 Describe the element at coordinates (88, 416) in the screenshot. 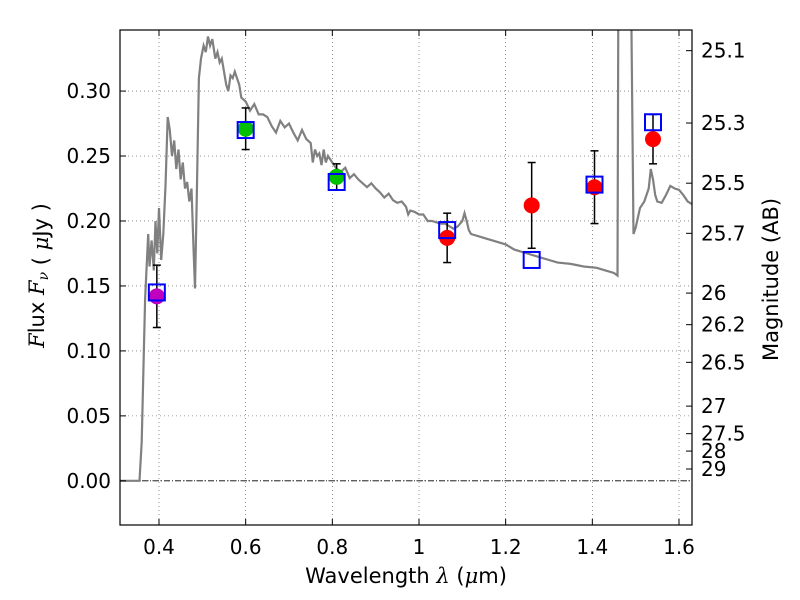

I see `y-tick-label: 0.05` at that location.